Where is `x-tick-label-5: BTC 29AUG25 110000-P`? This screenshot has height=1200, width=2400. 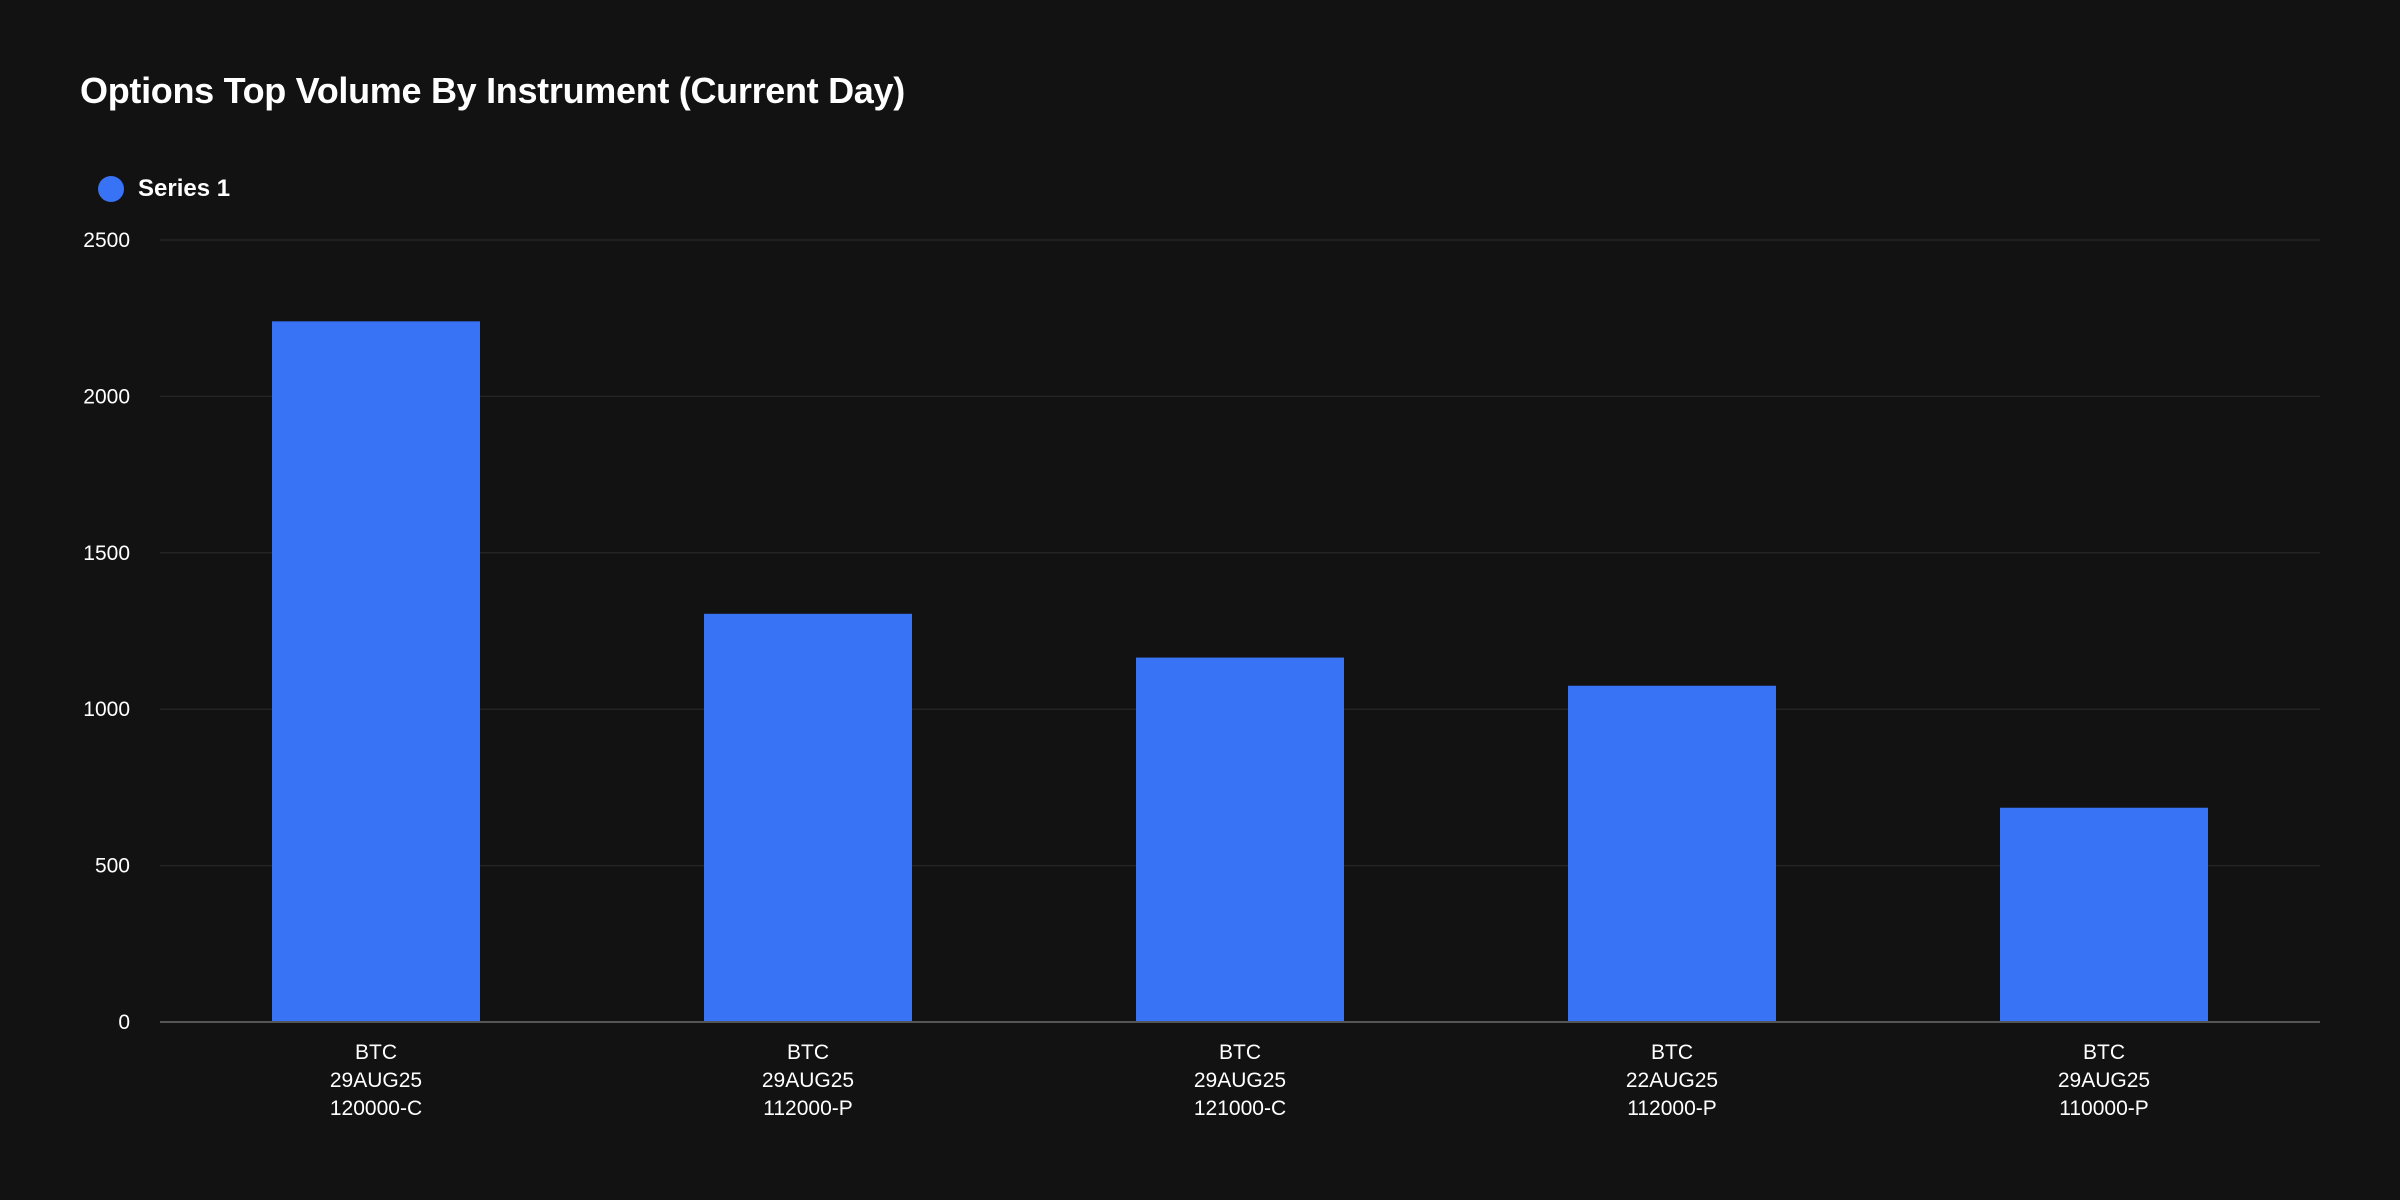
x-tick-label-5: BTC 29AUG25 110000-P is located at coordinates (2104, 1080).